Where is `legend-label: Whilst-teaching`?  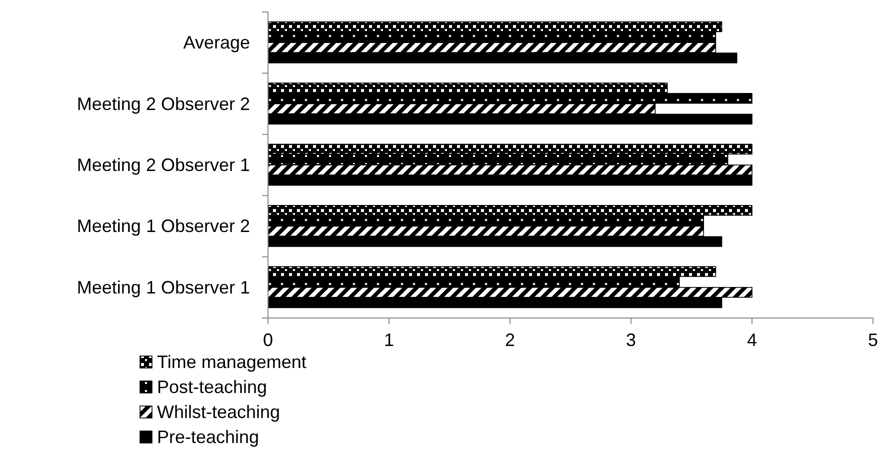 legend-label: Whilst-teaching is located at coordinates (218, 412).